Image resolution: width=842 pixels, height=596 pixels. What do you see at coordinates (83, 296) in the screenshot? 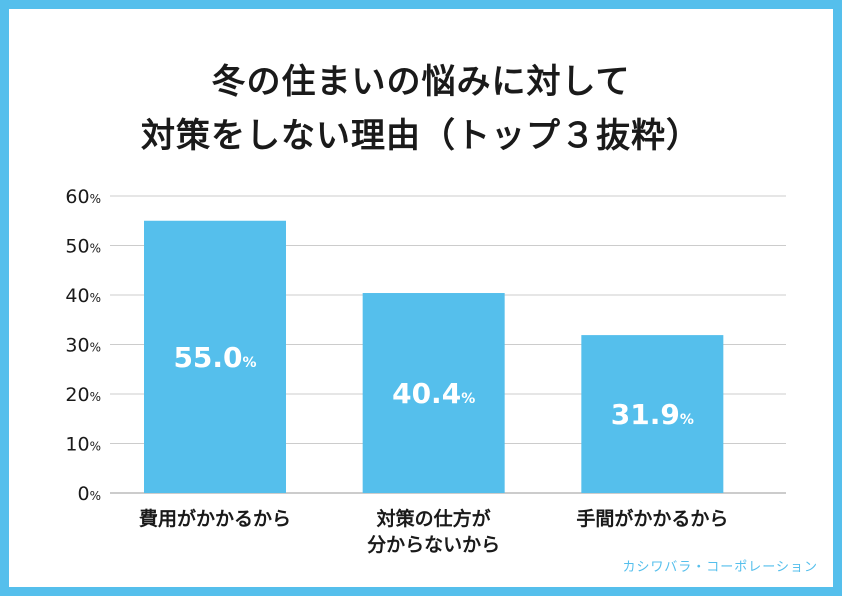
I see `y-tick-label: 40%` at bounding box center [83, 296].